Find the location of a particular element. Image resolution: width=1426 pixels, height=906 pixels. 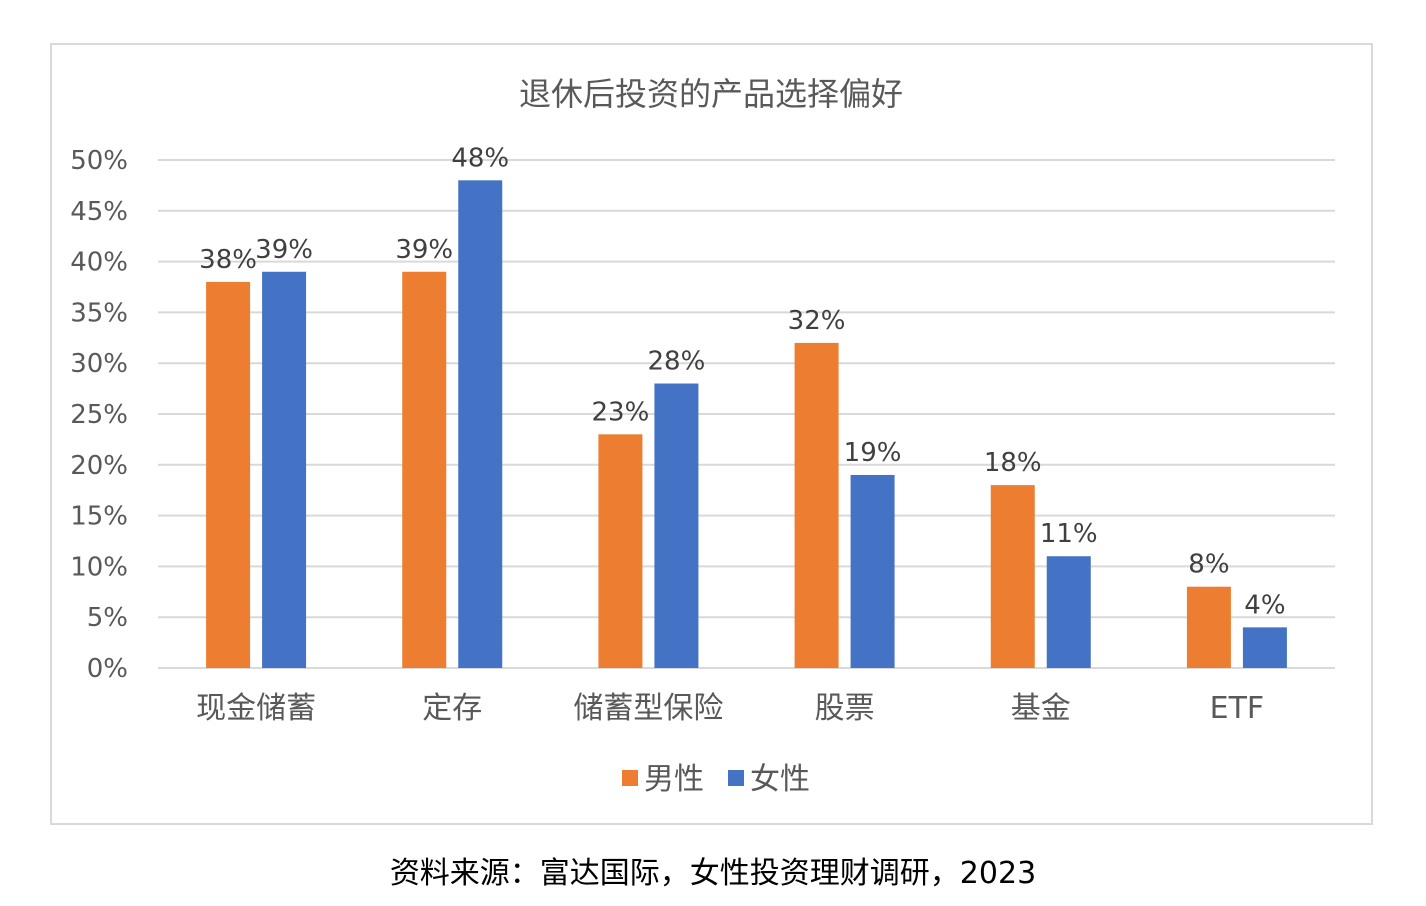

y-tick-label: 10% is located at coordinates (99, 567).